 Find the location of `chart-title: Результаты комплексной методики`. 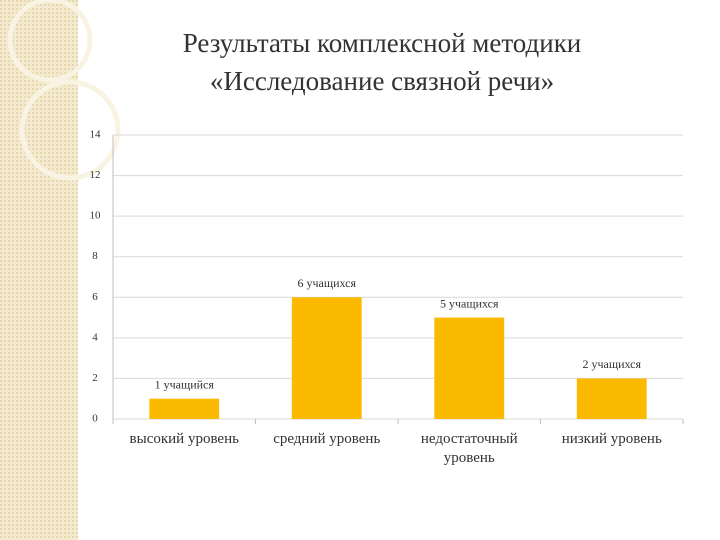

chart-title: Результаты комплексной методики is located at coordinates (382, 43).